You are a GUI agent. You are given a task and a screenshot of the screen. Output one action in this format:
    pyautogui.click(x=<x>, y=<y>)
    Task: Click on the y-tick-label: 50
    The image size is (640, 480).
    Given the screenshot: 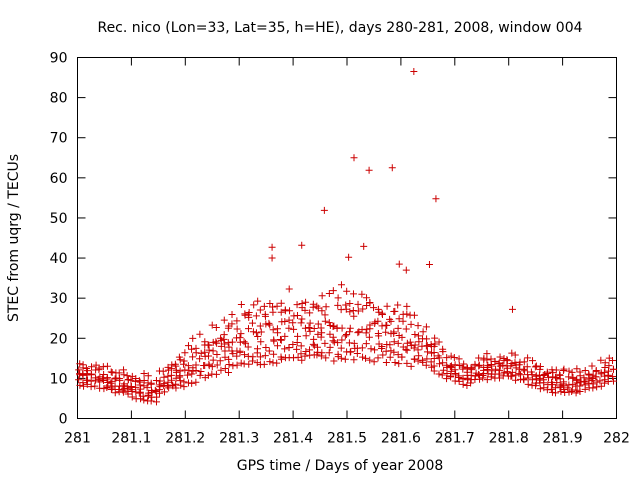 What is the action you would take?
    pyautogui.click(x=59, y=219)
    